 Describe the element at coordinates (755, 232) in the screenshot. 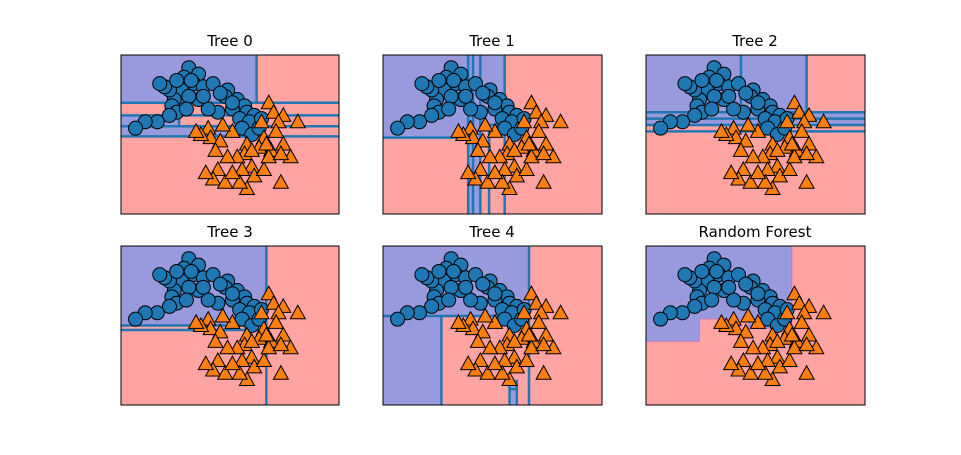

I see `panel-title: Random Forest` at that location.